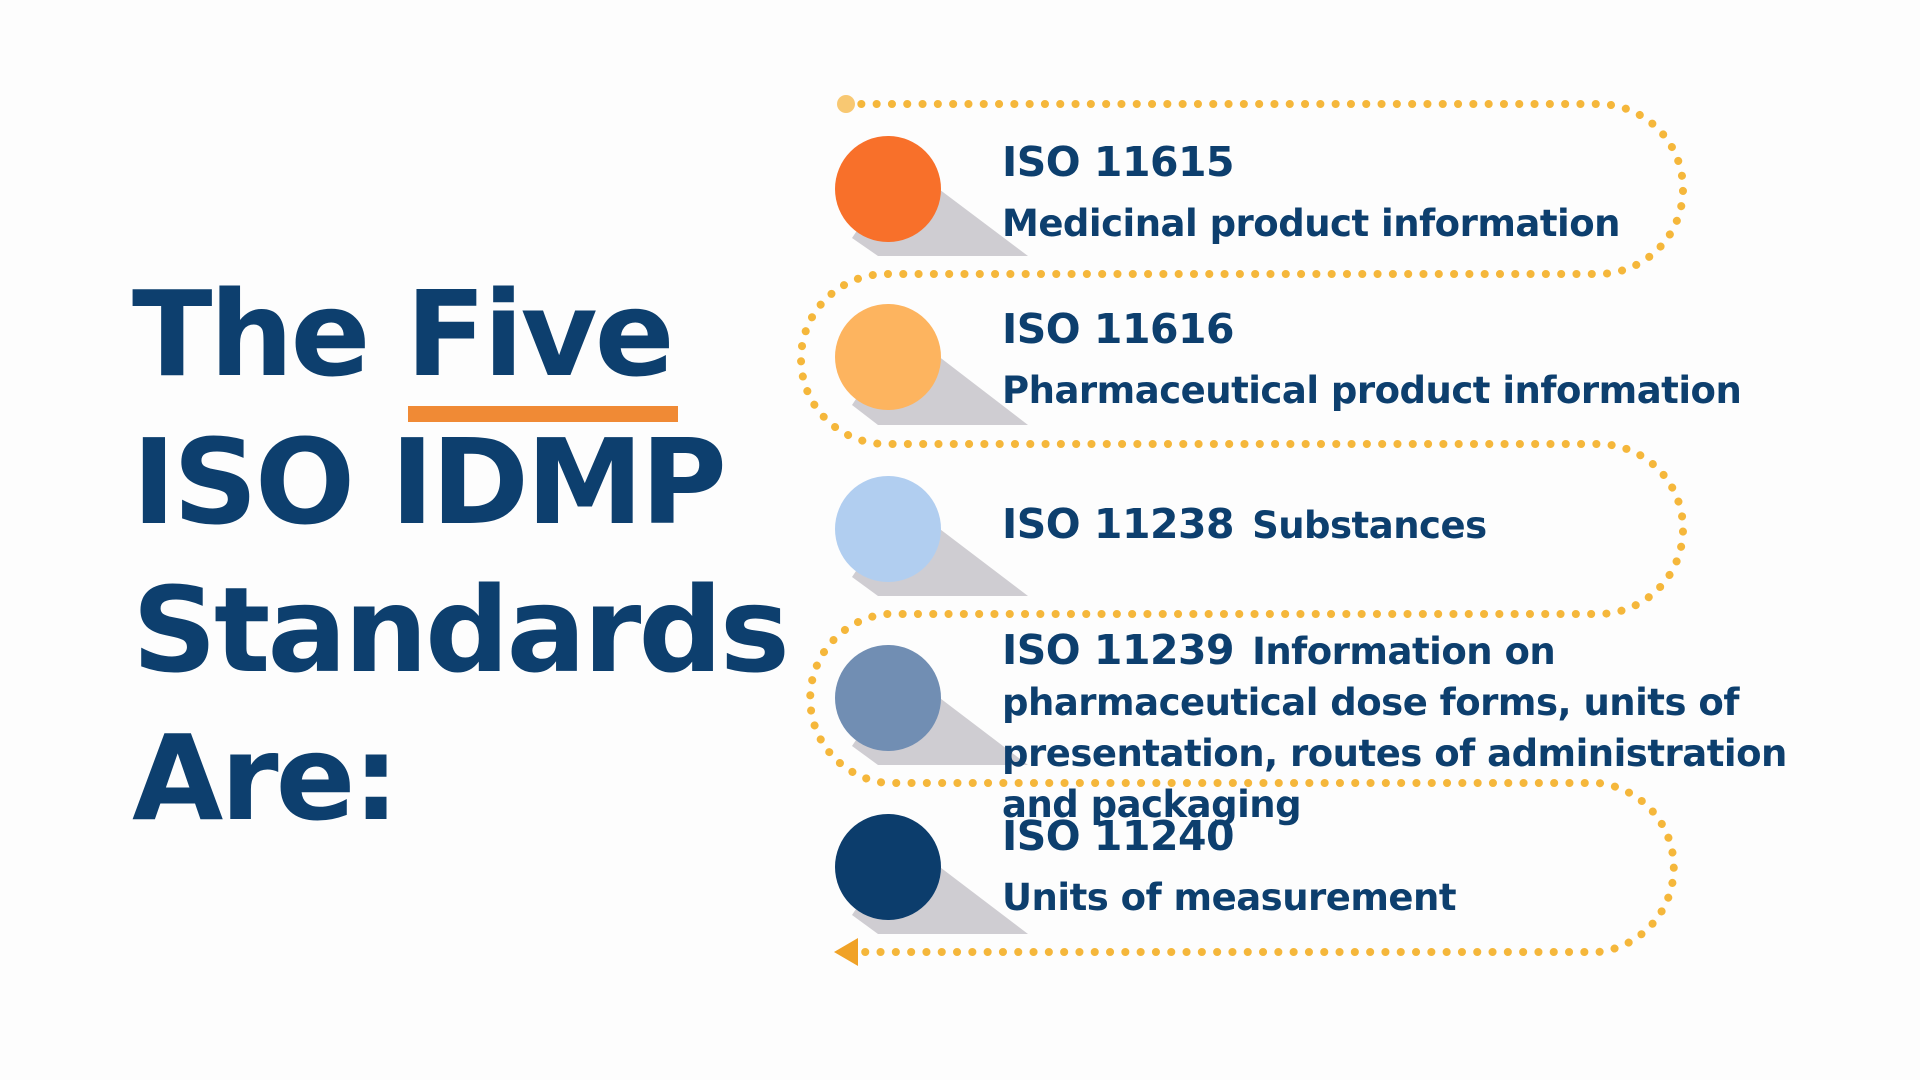  What do you see at coordinates (1311, 191) in the screenshot?
I see `item-iso-11615: ISO 11615 Medicinal product information` at bounding box center [1311, 191].